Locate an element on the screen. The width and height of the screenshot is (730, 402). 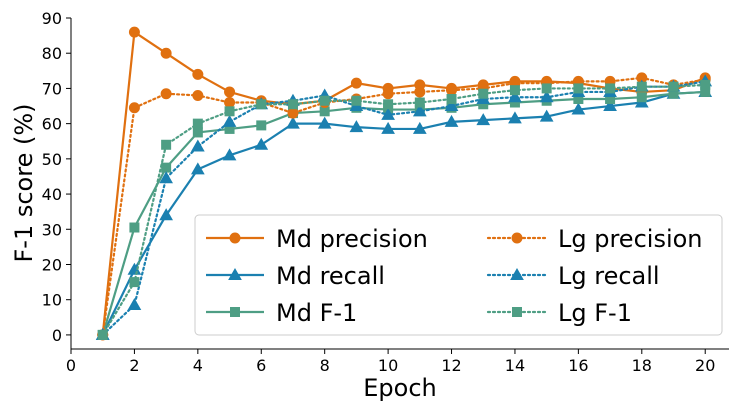
x-tick-label: 20 is located at coordinates (705, 365).